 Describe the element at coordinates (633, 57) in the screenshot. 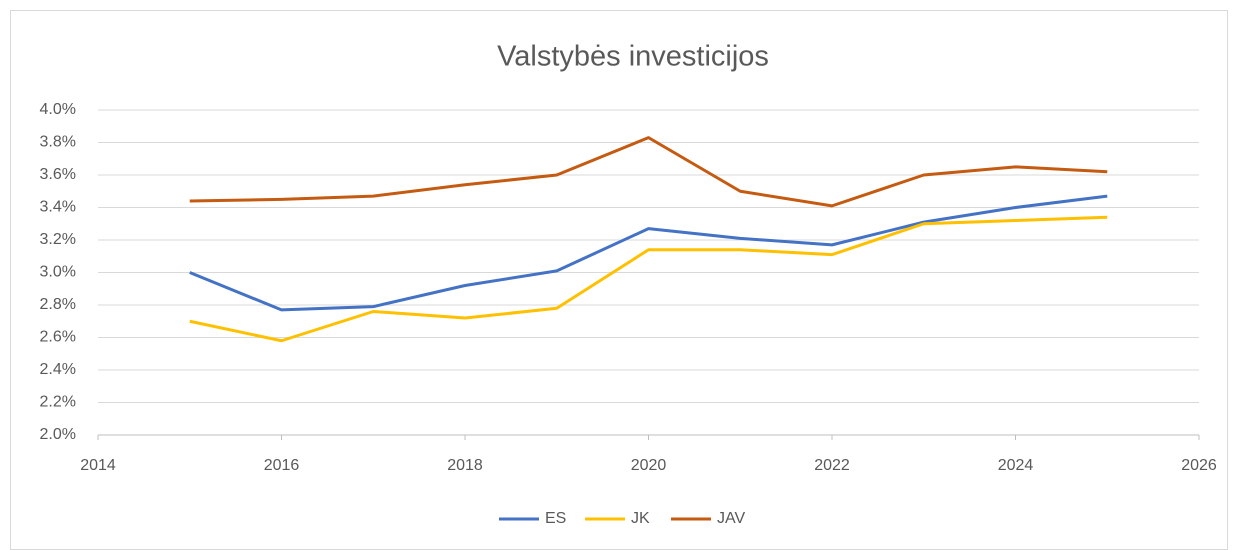

I see `chart-title: Valstybės investicijos` at that location.